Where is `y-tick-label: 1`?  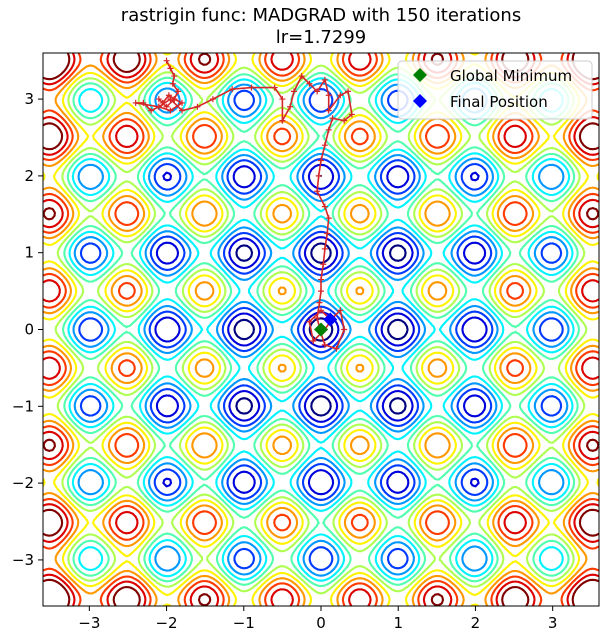 y-tick-label: 1 is located at coordinates (29, 253).